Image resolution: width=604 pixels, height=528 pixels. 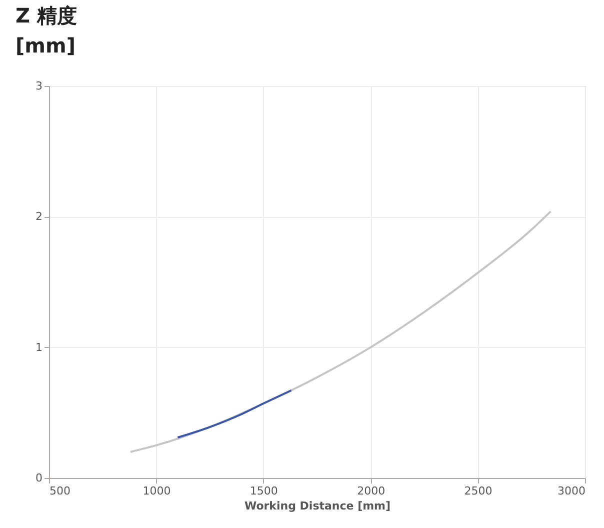 What do you see at coordinates (478, 491) in the screenshot?
I see `x-tick-label: 2500` at bounding box center [478, 491].